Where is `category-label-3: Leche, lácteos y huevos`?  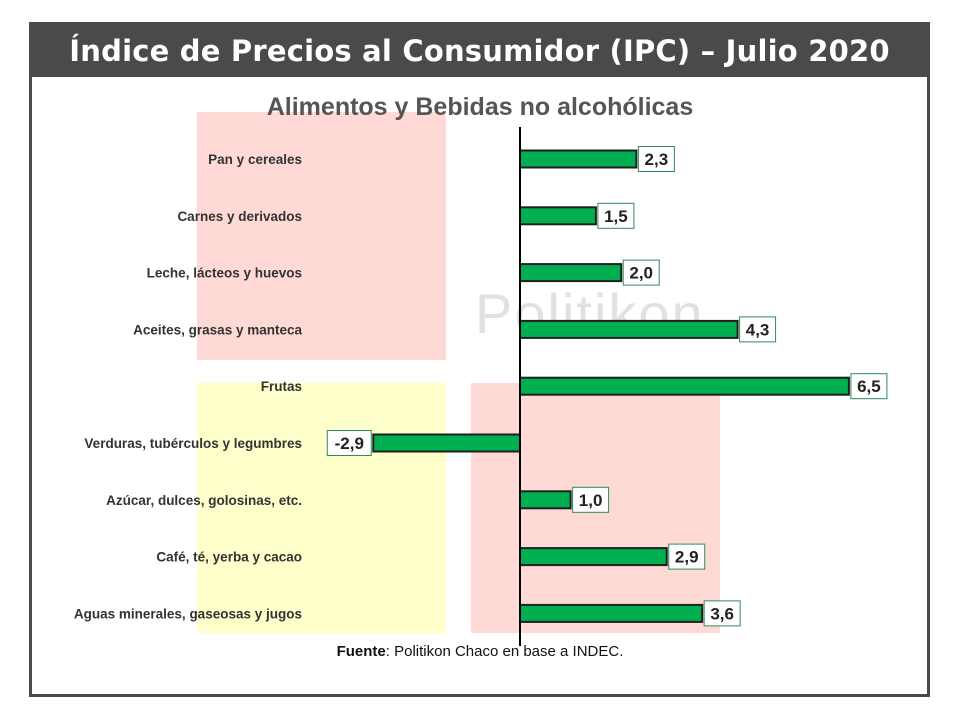 category-label-3: Leche, lácteos y huevos is located at coordinates (224, 273).